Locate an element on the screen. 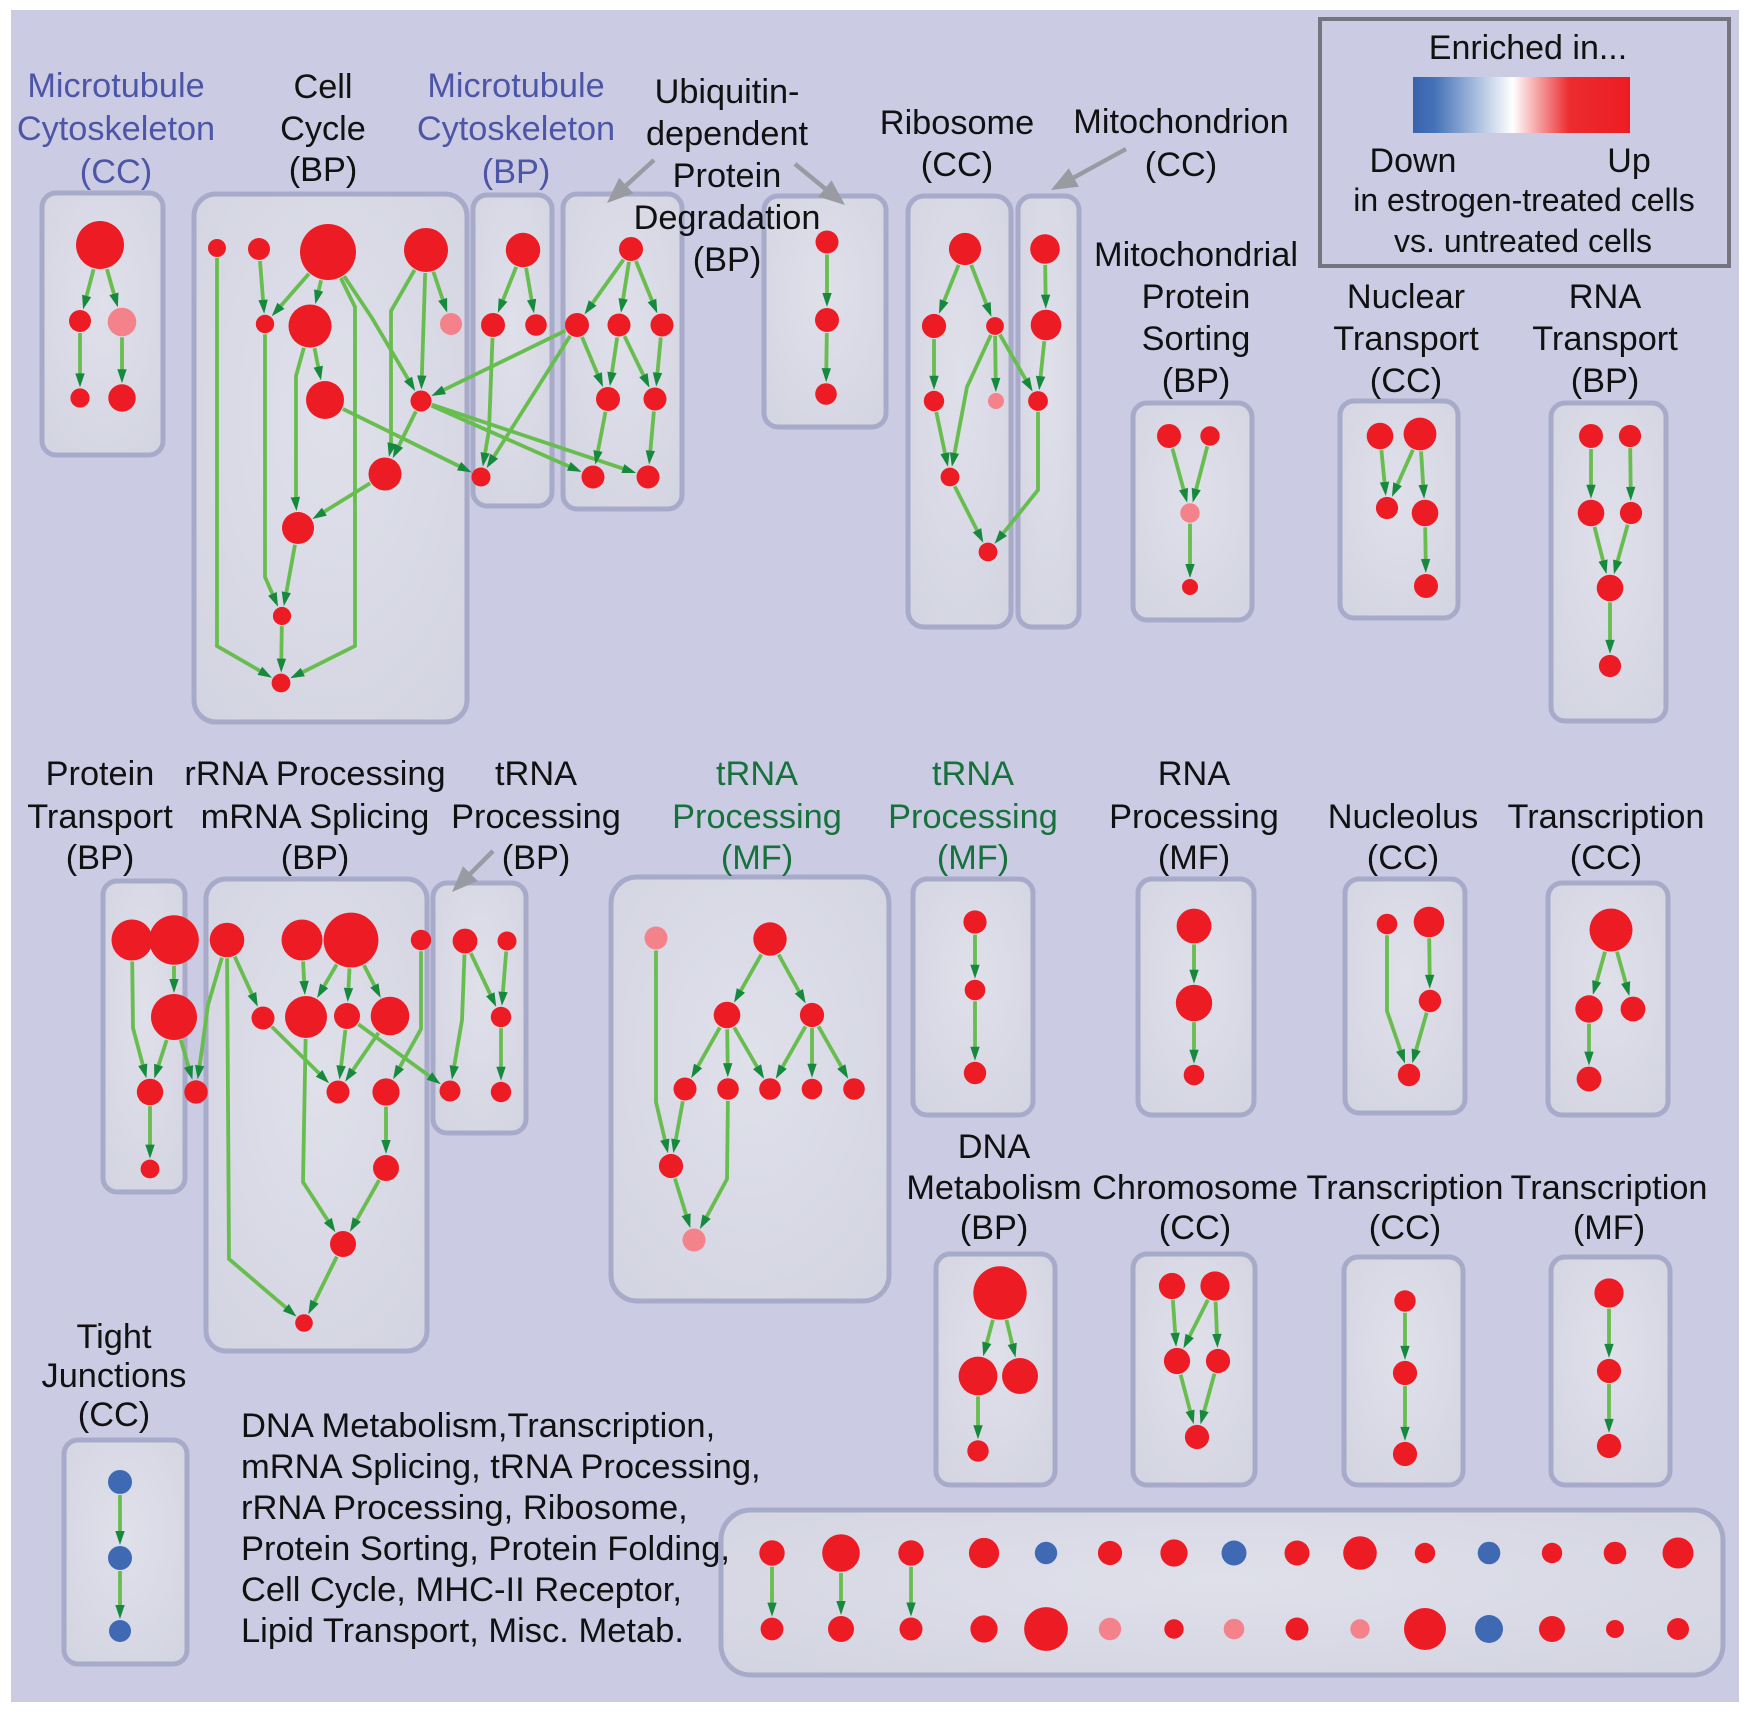 This screenshot has width=1750, height=1720. svg-text: Nuclear is located at coordinates (1406, 297).